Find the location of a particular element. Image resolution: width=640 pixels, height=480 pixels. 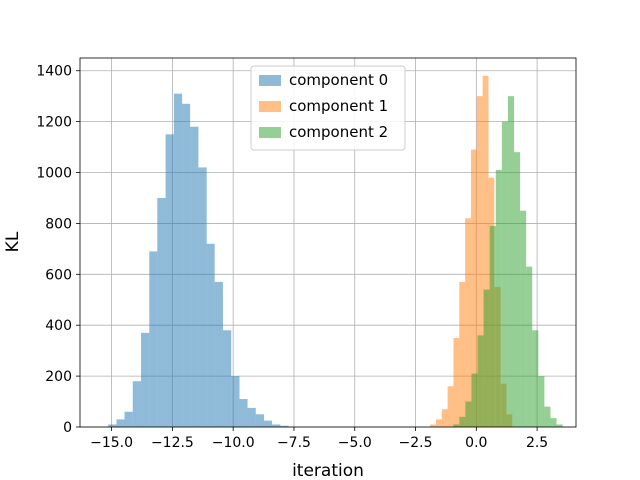

legend: component 0 component 1 component 2 is located at coordinates (328, 108).